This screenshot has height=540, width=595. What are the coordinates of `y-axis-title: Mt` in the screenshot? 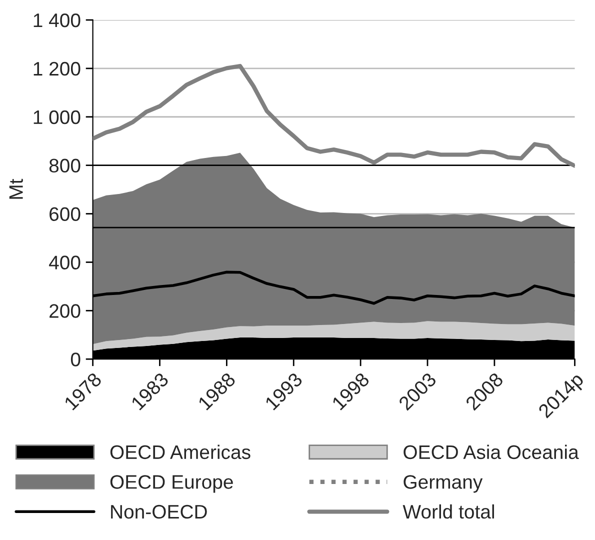 It's located at (16, 188).